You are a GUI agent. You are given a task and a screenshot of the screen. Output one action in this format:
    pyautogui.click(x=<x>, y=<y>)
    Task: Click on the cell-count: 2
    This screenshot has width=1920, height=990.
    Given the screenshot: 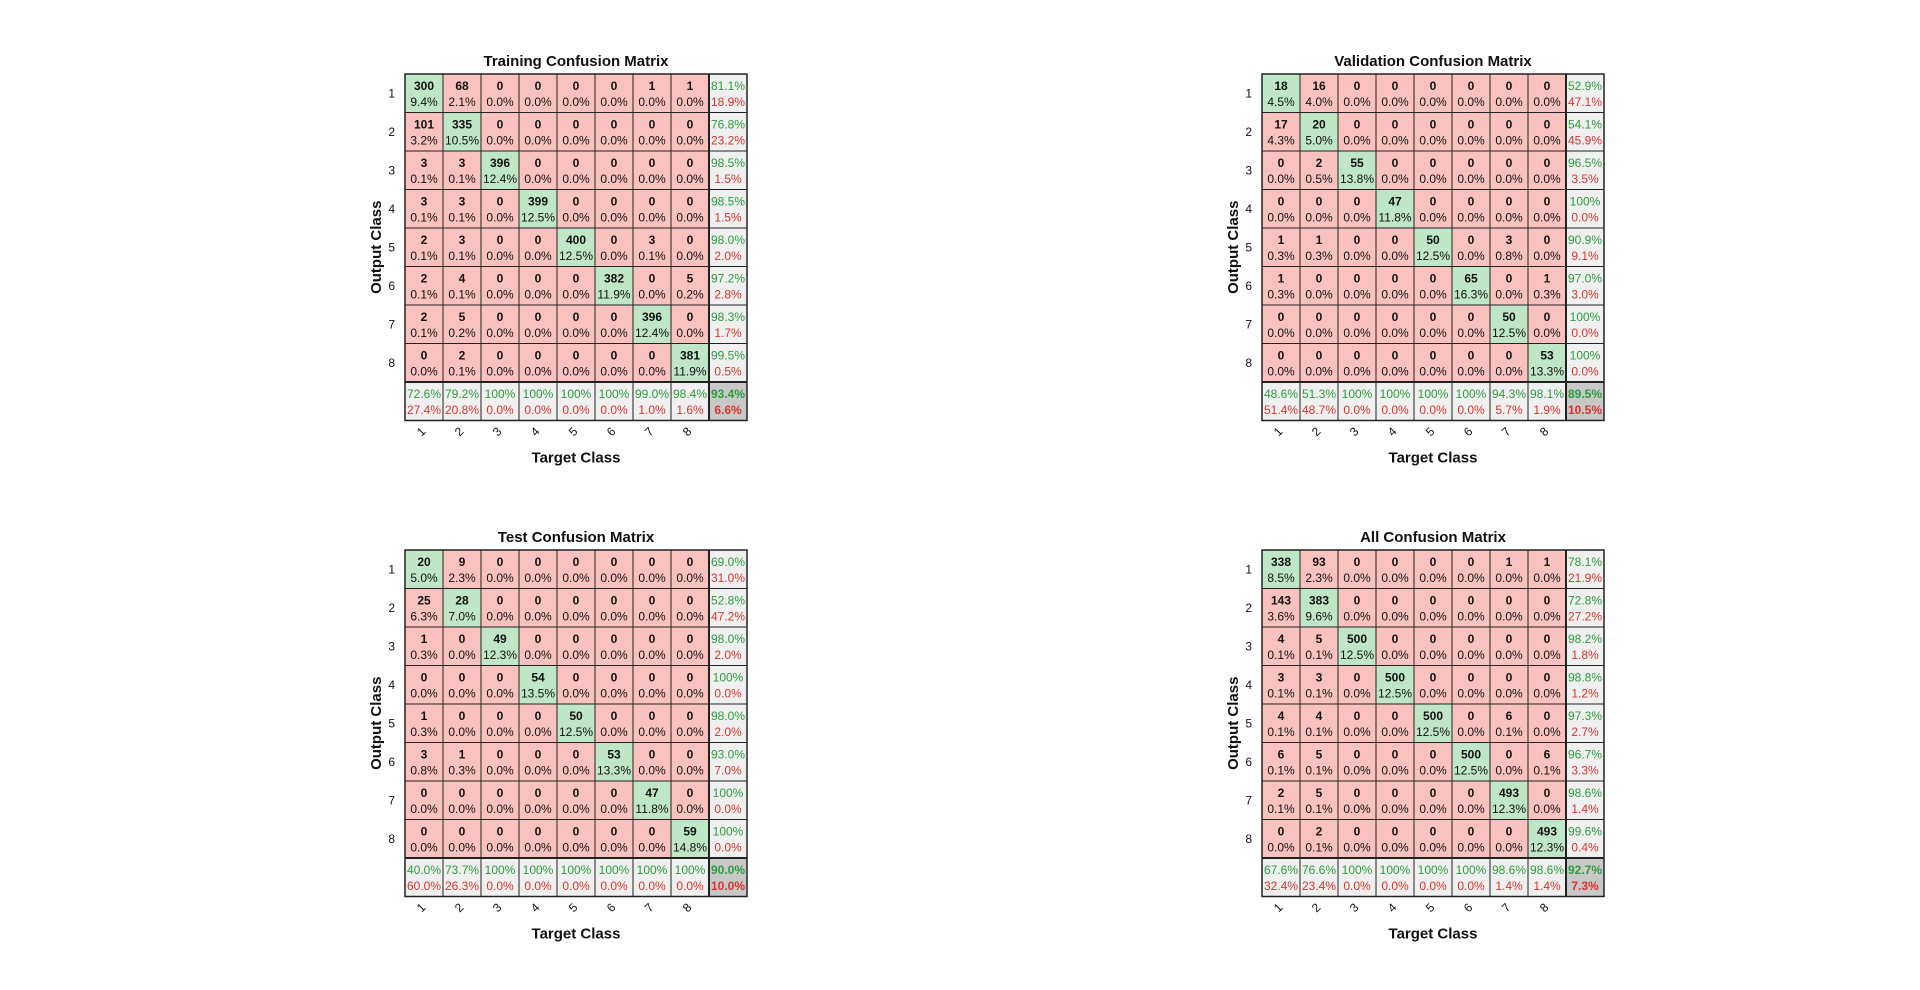 What is the action you would take?
    pyautogui.click(x=424, y=317)
    